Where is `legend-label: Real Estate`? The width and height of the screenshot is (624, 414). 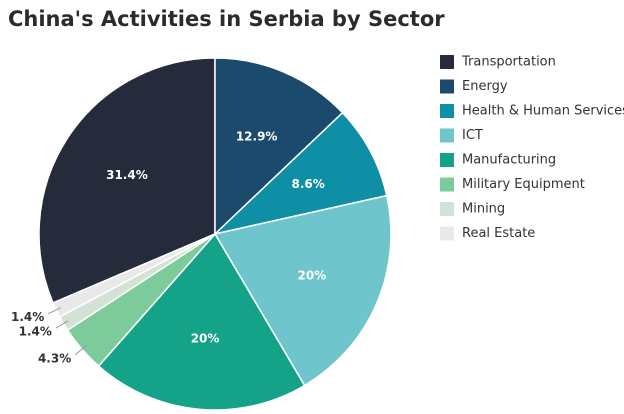 legend-label: Real Estate is located at coordinates (498, 233).